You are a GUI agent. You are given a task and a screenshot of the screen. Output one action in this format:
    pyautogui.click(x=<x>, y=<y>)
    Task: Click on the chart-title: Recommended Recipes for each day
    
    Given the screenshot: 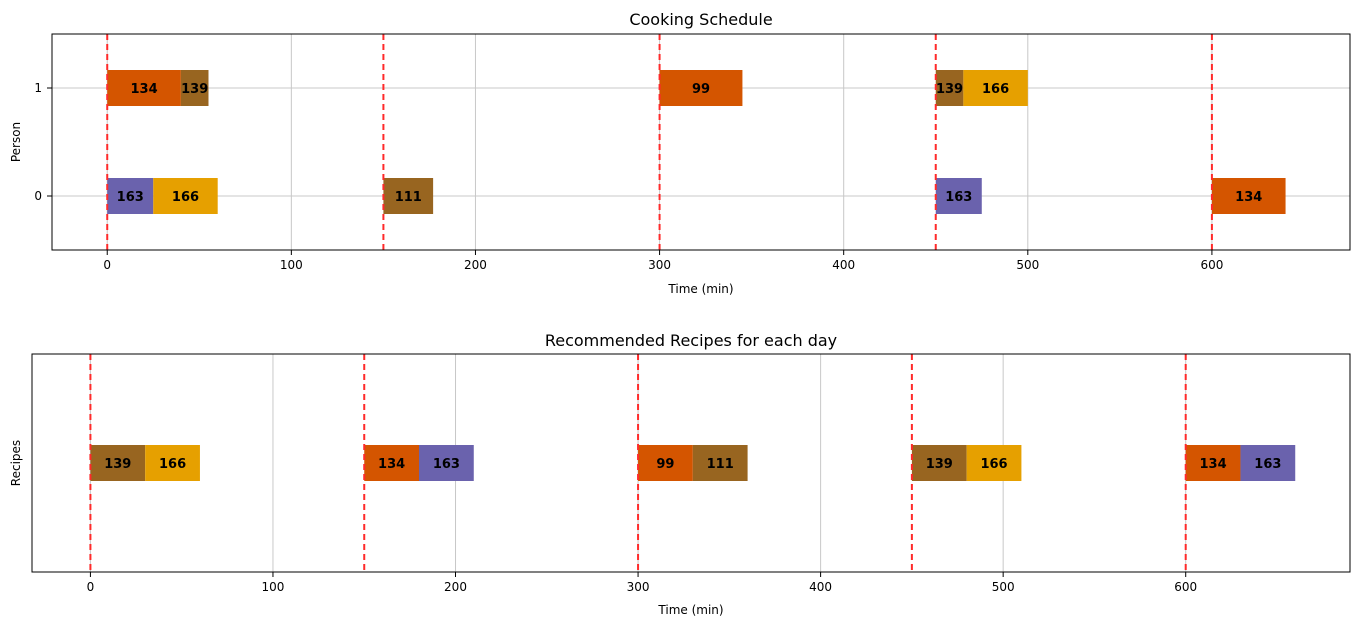 What is the action you would take?
    pyautogui.click(x=691, y=340)
    